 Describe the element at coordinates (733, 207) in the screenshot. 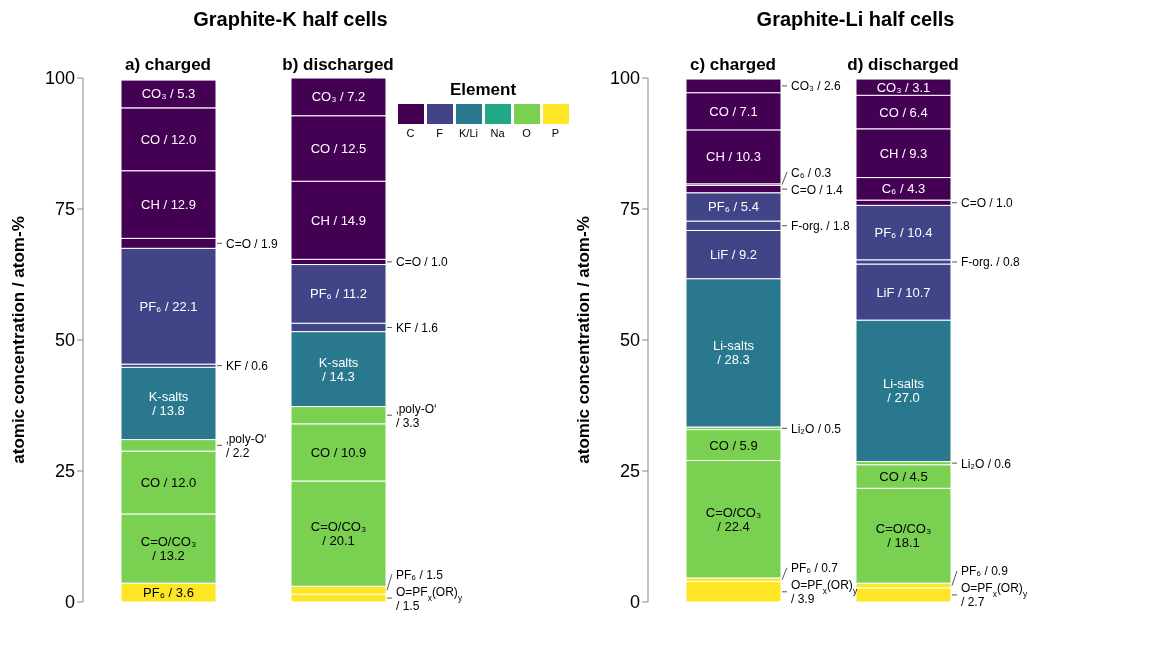

I see `data-label: PF₆ / 5.4` at that location.